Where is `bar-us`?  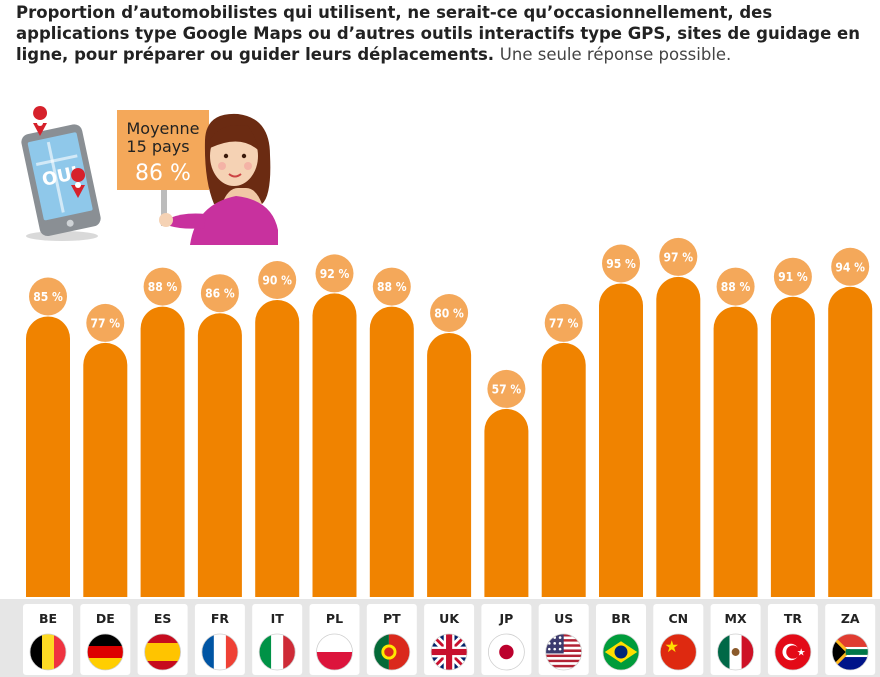 bar-us is located at coordinates (563, 469).